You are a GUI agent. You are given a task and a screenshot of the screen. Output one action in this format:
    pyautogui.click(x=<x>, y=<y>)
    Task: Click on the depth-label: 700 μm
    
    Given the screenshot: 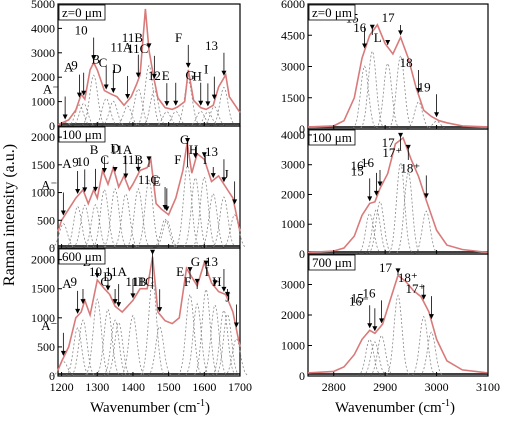 What is the action you would take?
    pyautogui.click(x=332, y=262)
    